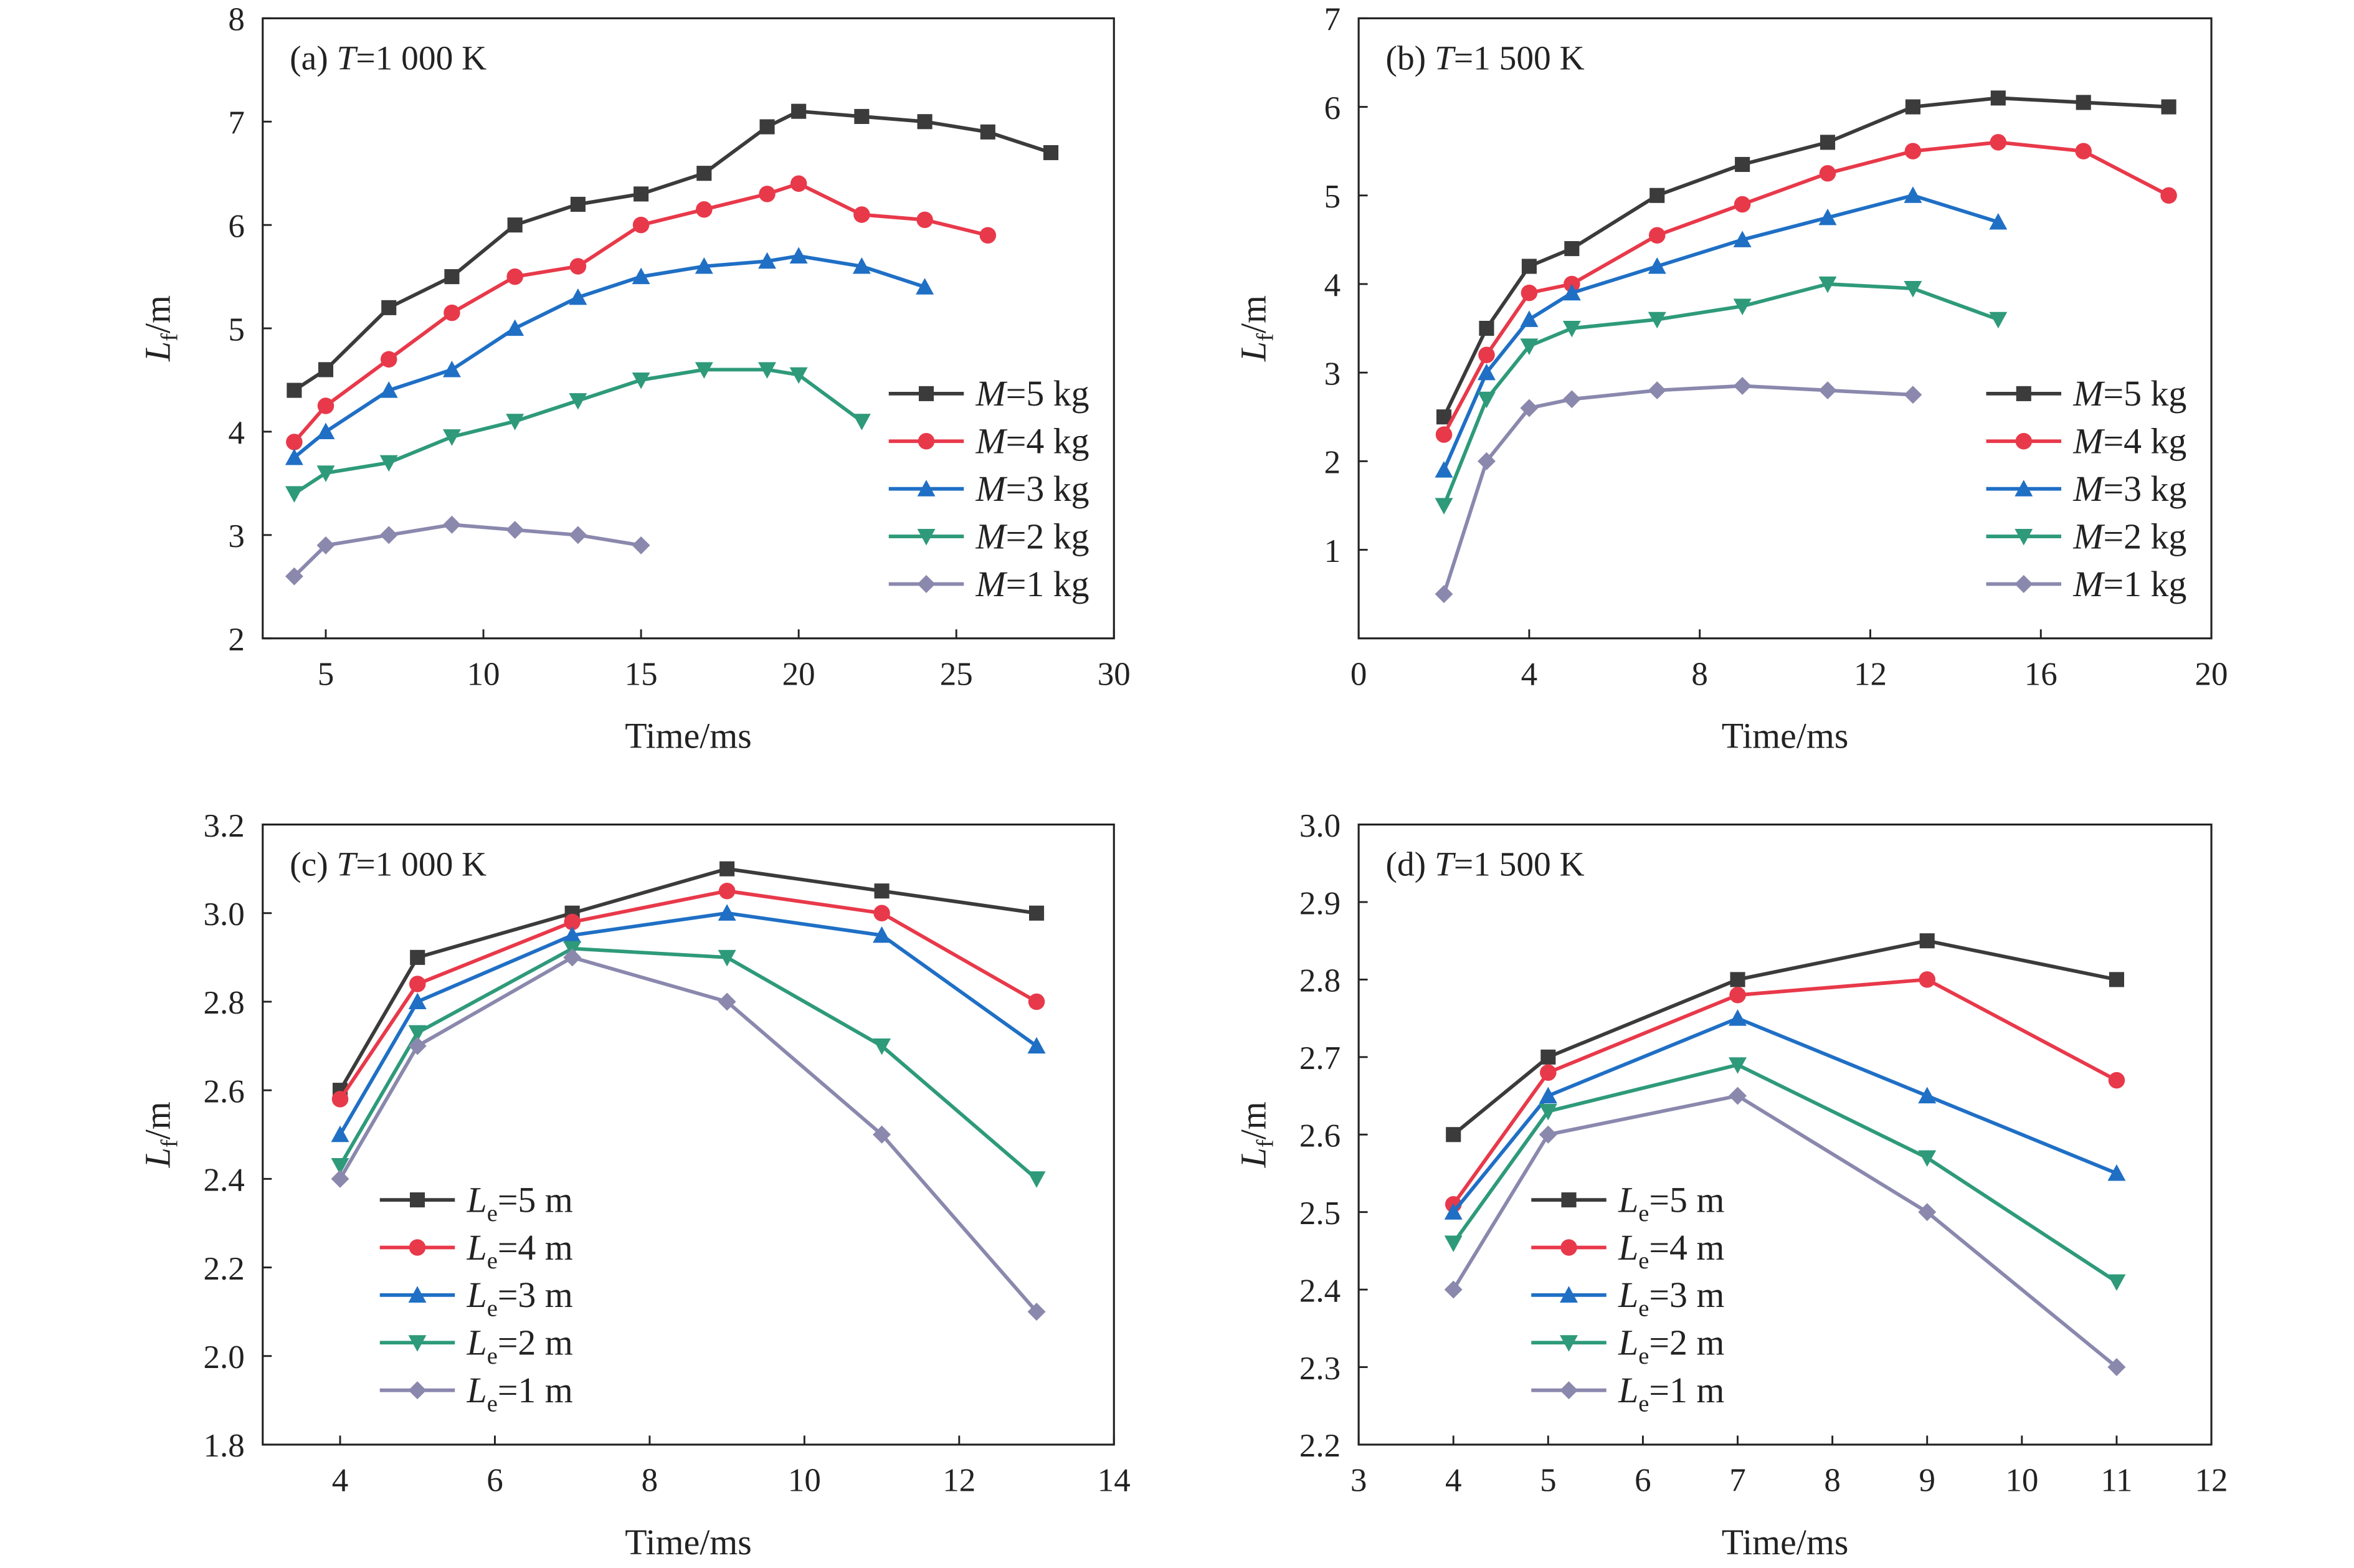  Describe the element at coordinates (520, 1393) in the screenshot. I see `legend-label: Le=1 m` at that location.